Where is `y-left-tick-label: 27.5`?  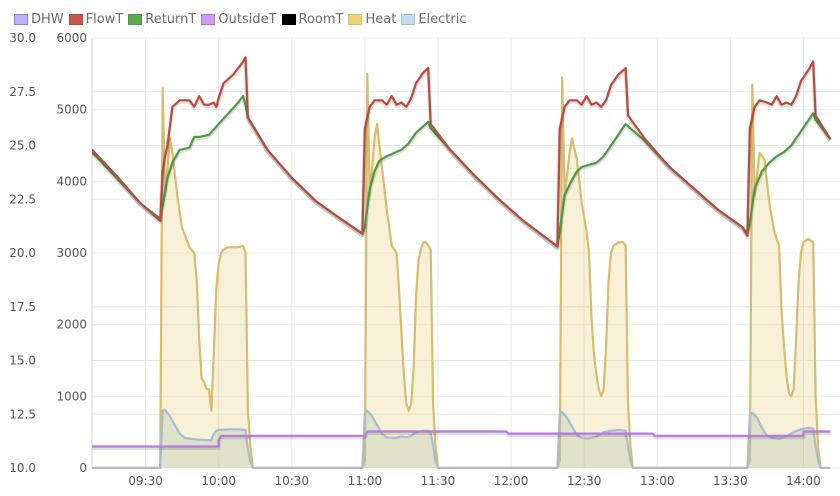
y-left-tick-label: 27.5 is located at coordinates (22, 92).